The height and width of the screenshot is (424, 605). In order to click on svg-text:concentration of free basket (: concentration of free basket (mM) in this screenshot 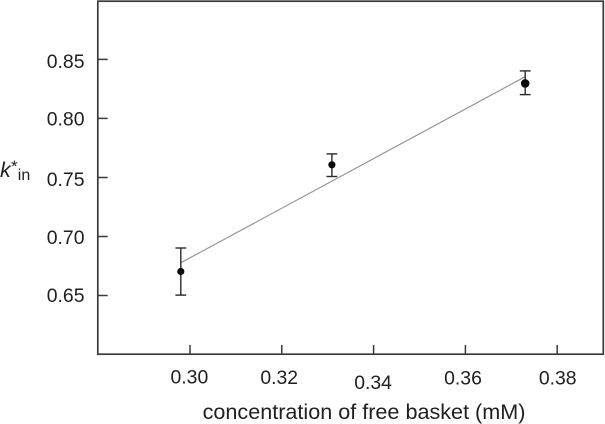, I will do `click(364, 411)`.